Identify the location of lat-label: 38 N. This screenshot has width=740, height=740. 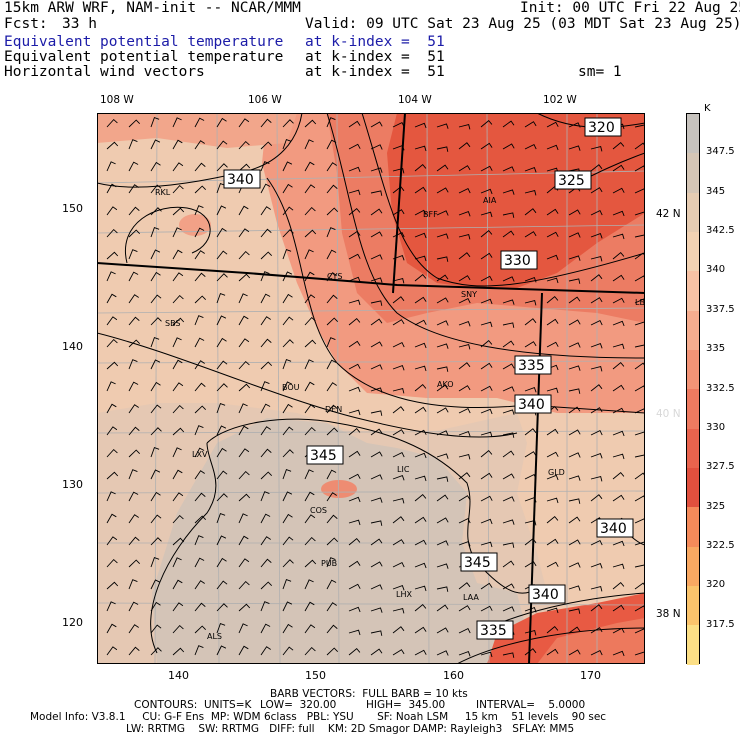
(668, 614).